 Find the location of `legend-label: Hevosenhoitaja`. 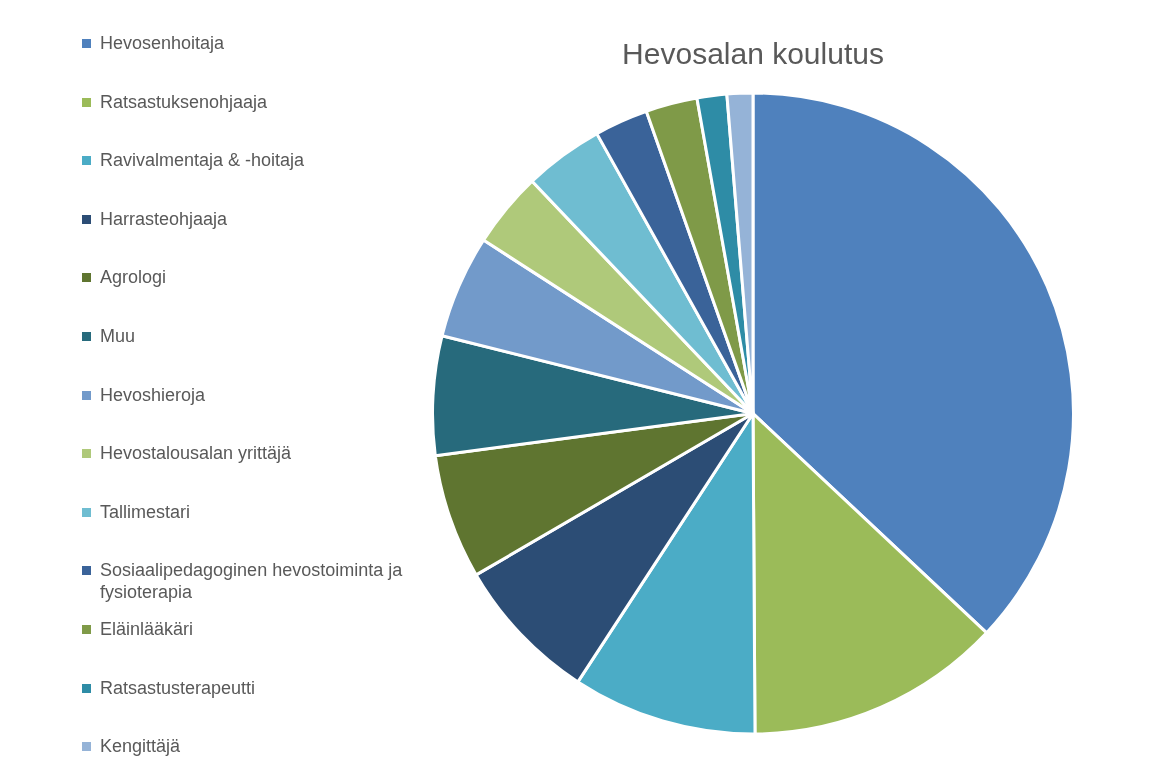

legend-label: Hevosenhoitaja is located at coordinates (162, 43).